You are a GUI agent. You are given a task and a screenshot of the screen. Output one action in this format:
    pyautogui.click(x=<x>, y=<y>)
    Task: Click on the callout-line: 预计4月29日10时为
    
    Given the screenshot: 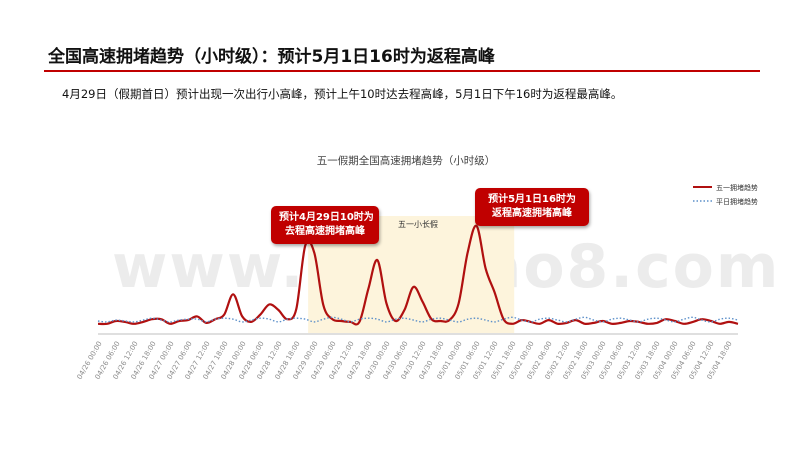 What is the action you would take?
    pyautogui.click(x=326, y=217)
    